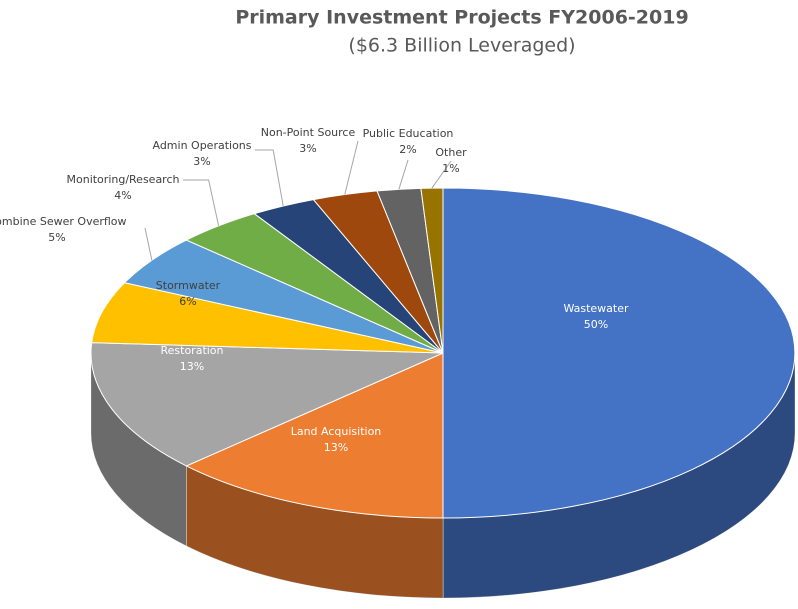  What do you see at coordinates (191, 350) in the screenshot?
I see `slice-label: Restoration` at bounding box center [191, 350].